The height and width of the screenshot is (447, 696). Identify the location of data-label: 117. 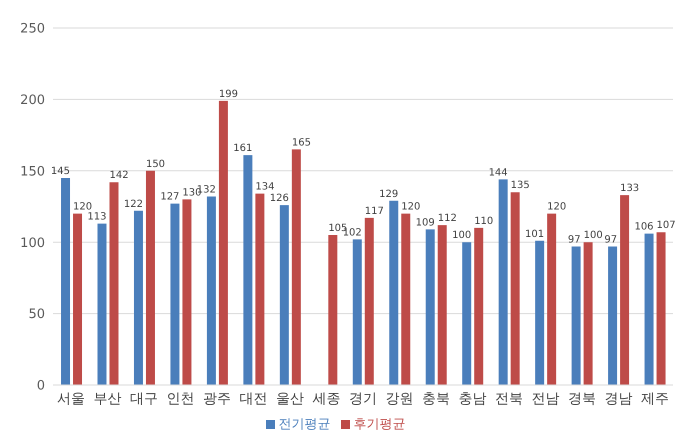
(374, 211).